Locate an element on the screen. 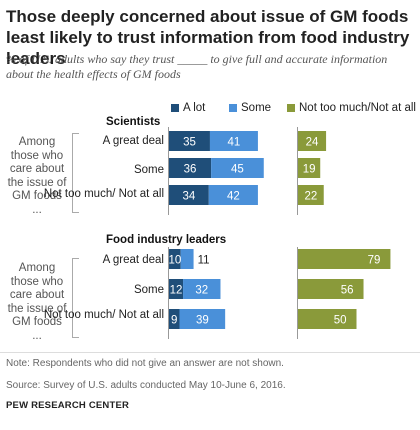  legend-item-a-lot: A lot is located at coordinates (188, 108).